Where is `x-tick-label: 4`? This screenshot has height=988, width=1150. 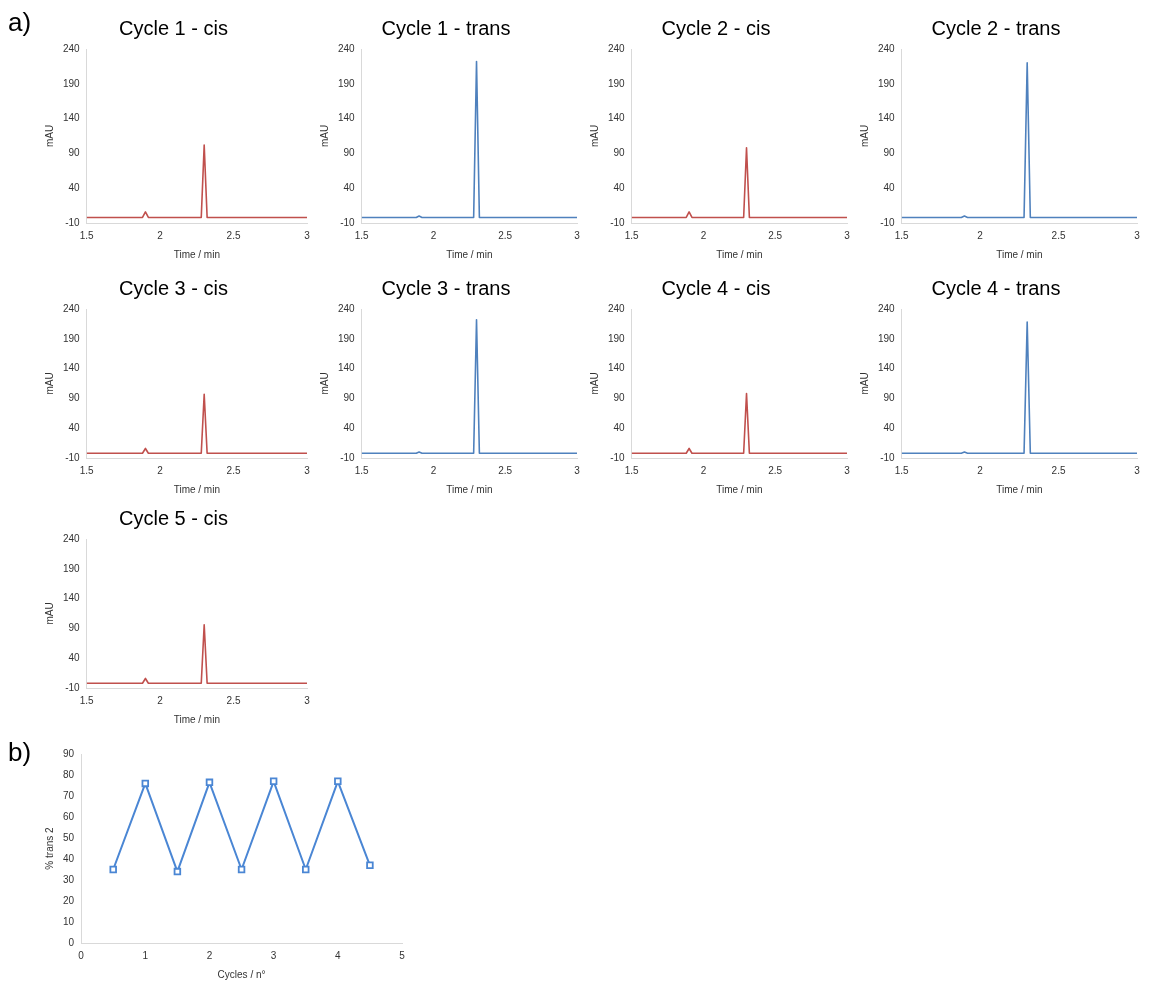
x-tick-label: 4 is located at coordinates (338, 955).